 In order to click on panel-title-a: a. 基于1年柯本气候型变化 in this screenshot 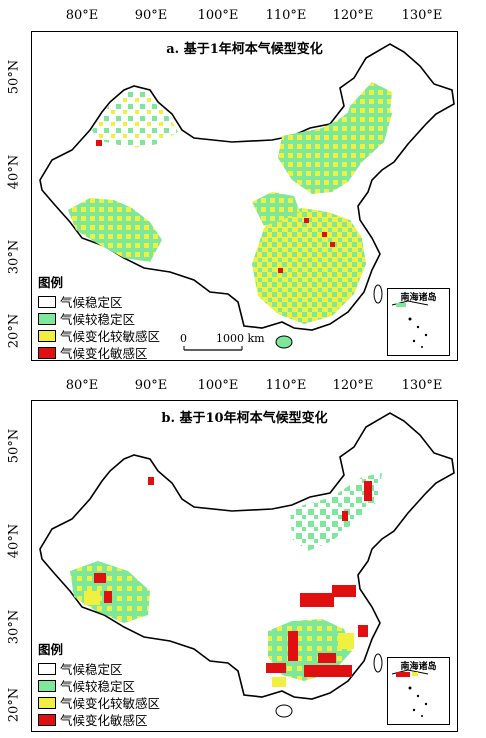, I will do `click(244, 49)`.